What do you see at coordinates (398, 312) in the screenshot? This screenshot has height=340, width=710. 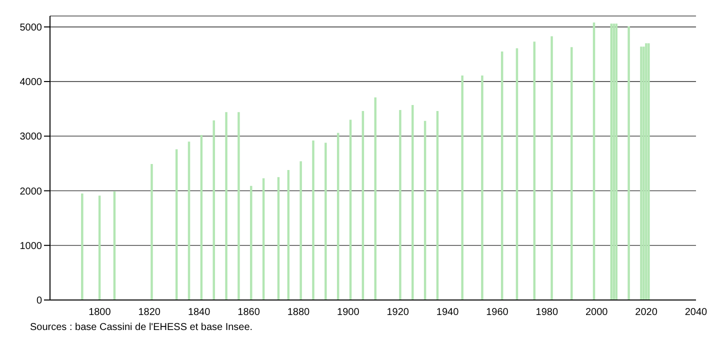 I see `x-tick-label: 1920` at bounding box center [398, 312].